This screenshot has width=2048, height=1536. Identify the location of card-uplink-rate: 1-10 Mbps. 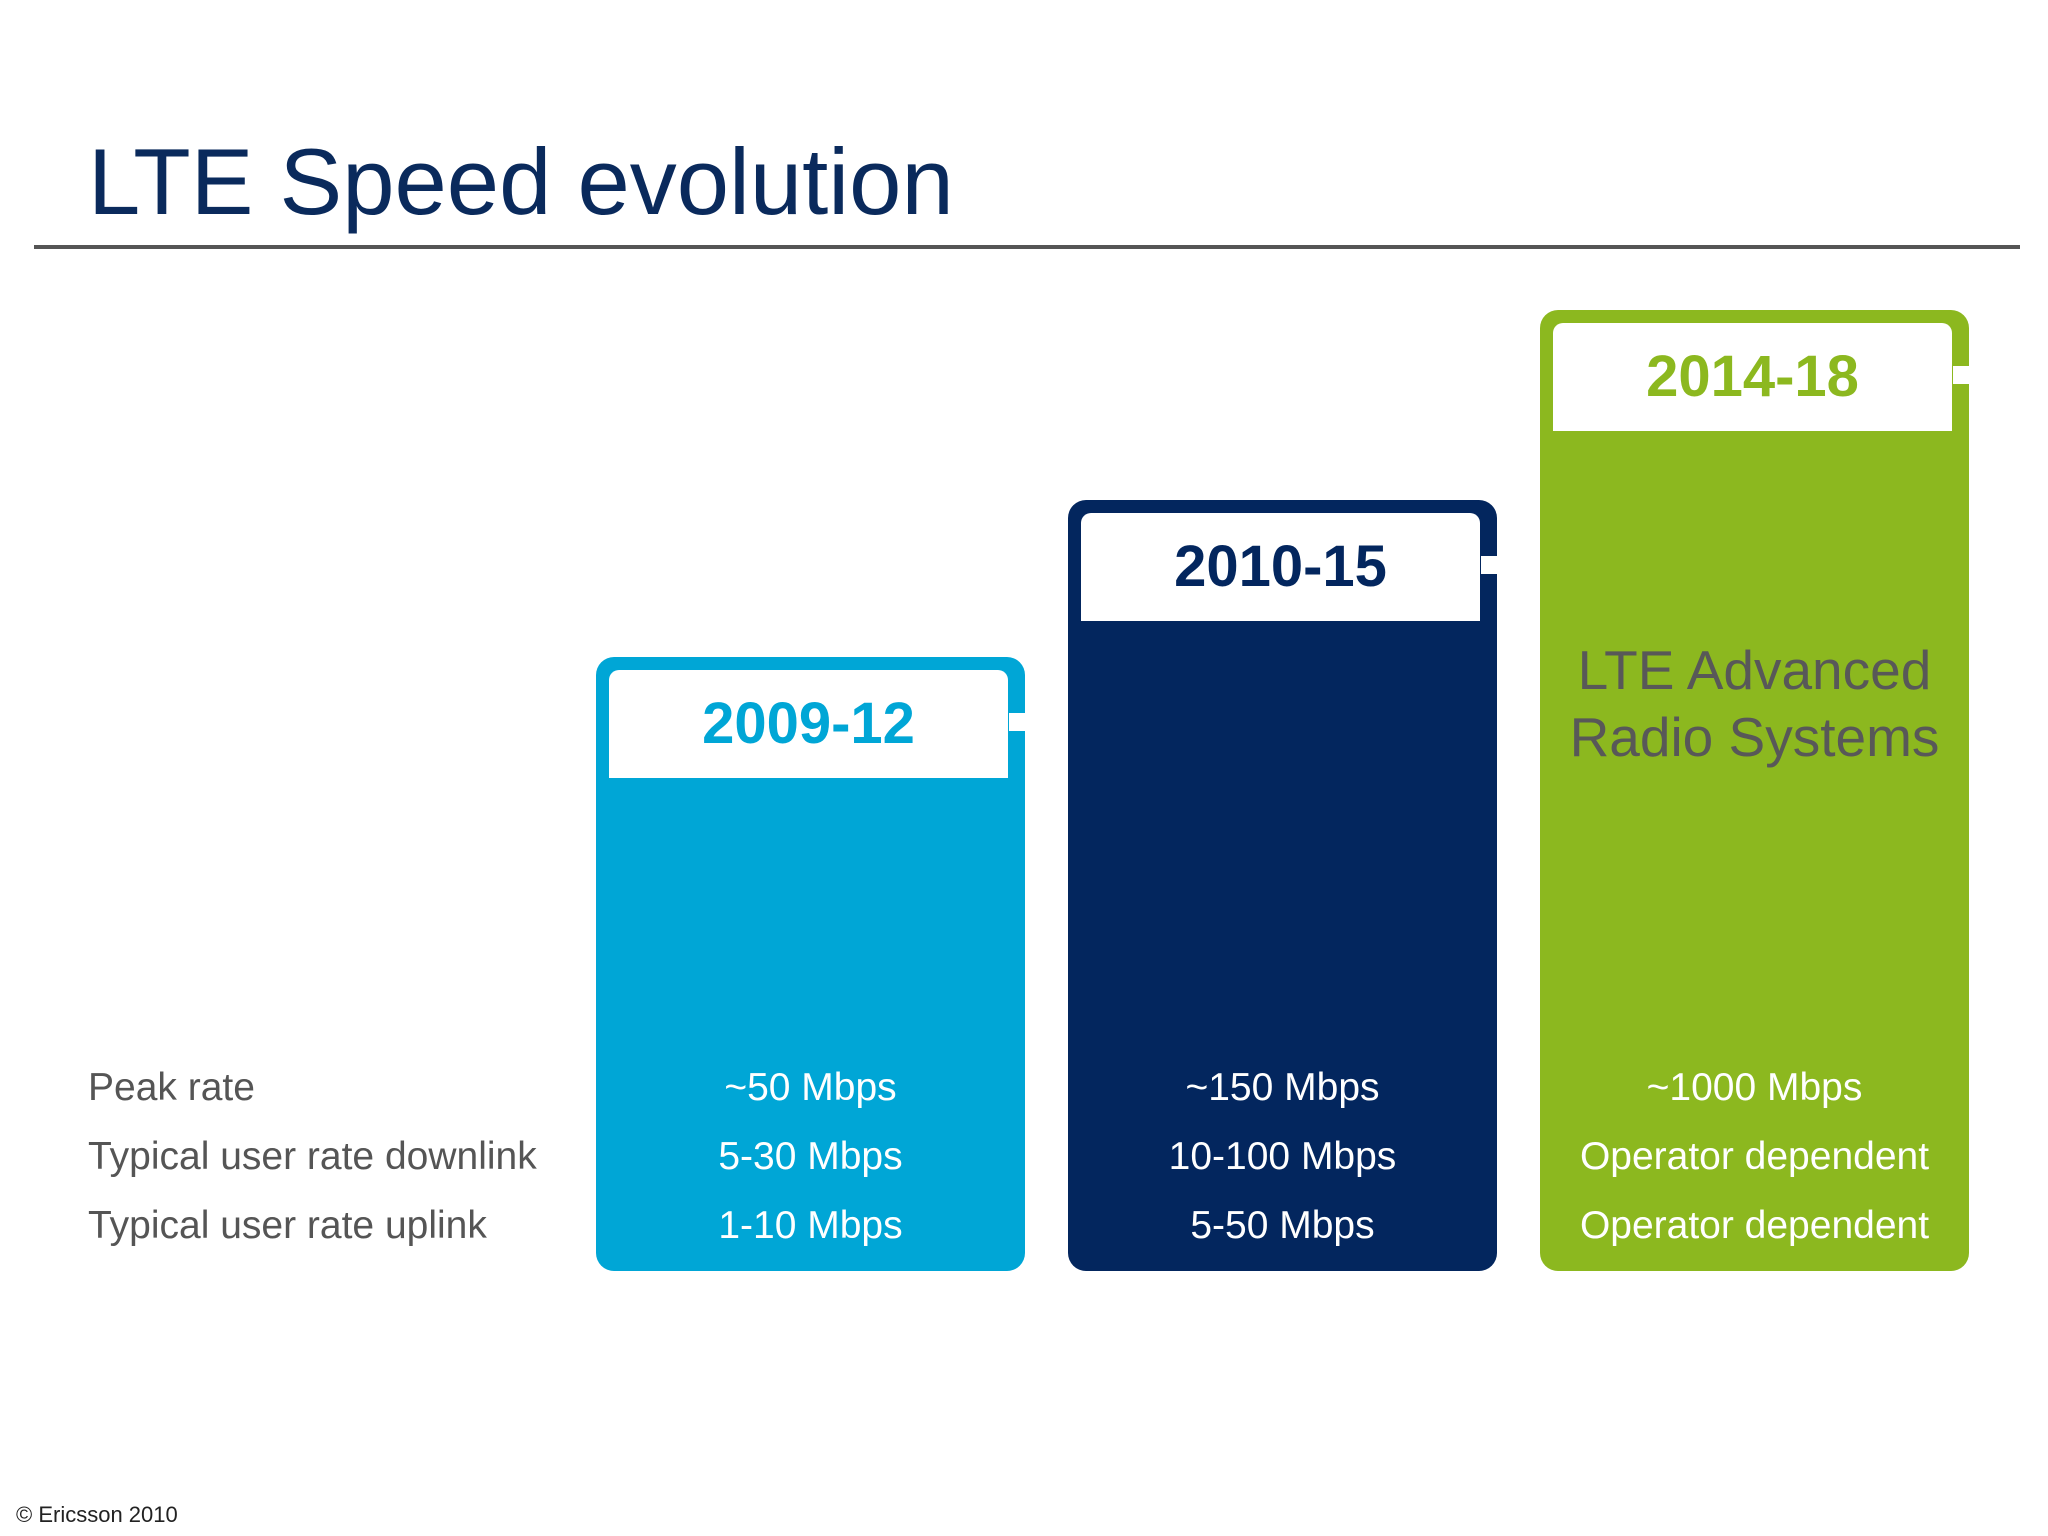
(810, 1225).